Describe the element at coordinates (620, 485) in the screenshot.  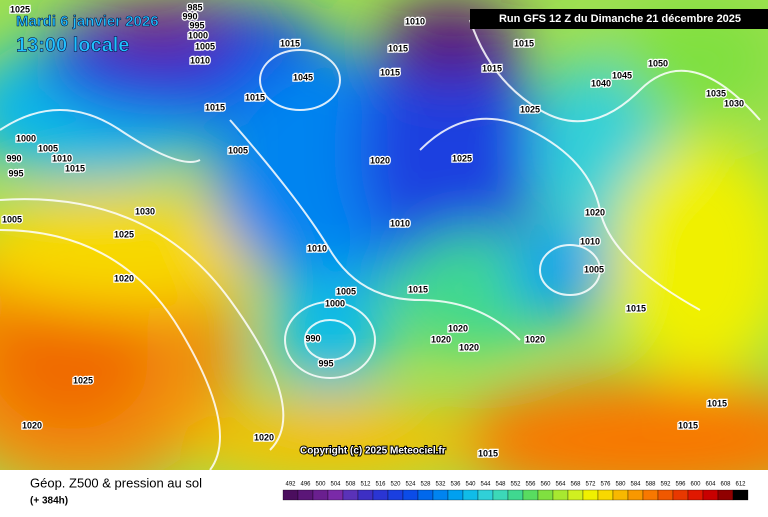
I see `legend-label: 580` at that location.